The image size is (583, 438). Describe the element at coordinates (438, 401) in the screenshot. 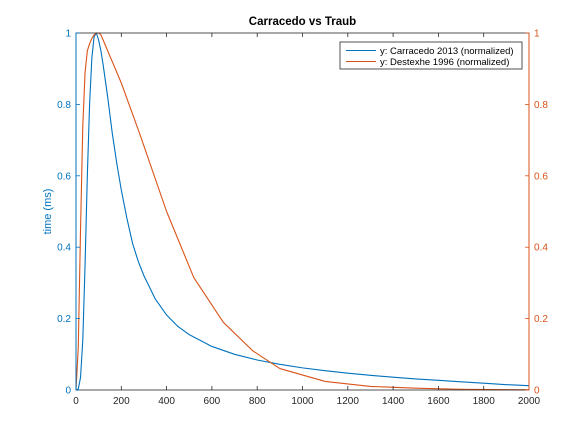

I see `x-tick-label: 1600` at that location.